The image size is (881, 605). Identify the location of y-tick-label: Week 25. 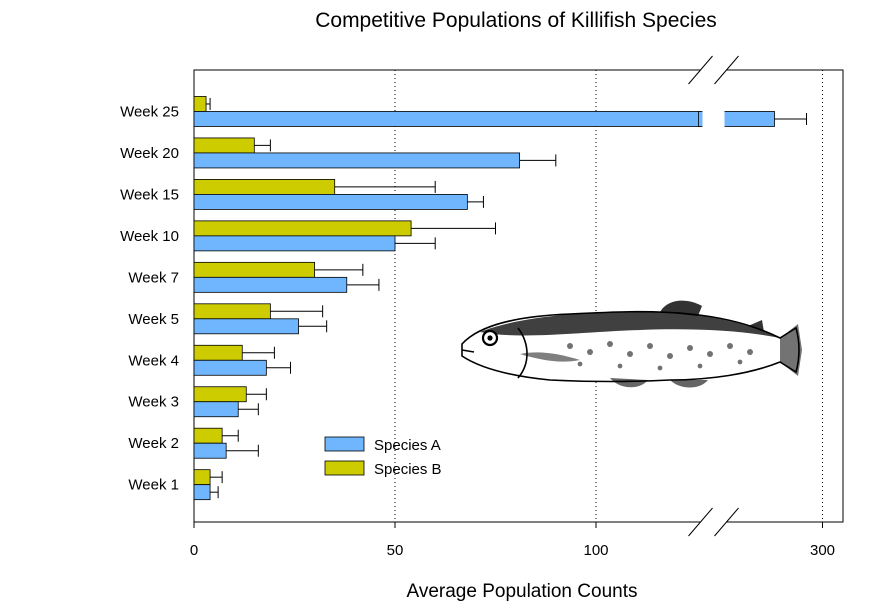
(149, 111).